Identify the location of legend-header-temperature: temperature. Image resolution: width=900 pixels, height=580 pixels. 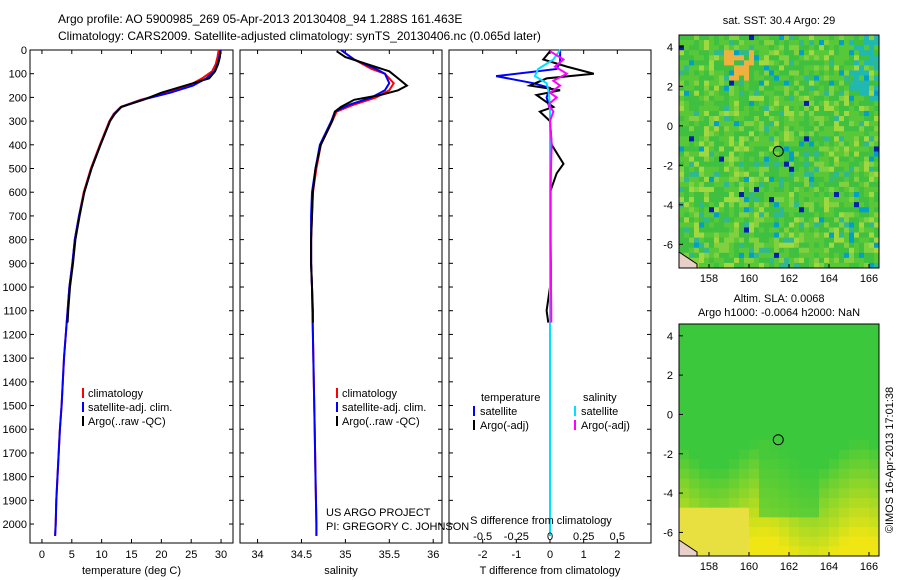
(510, 398).